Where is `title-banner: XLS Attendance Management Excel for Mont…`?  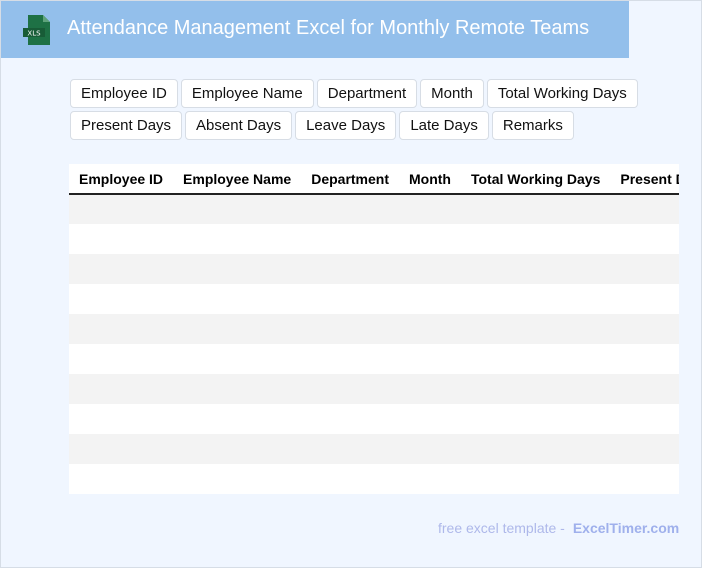 title-banner: XLS Attendance Management Excel for Mont… is located at coordinates (315, 29).